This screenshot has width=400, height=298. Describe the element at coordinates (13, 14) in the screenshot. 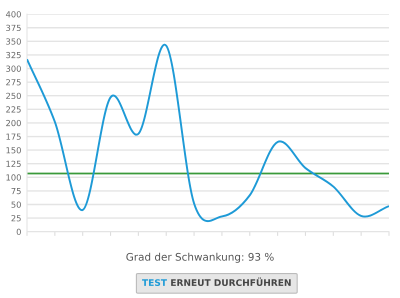

I see `y-tick-label: 400` at that location.